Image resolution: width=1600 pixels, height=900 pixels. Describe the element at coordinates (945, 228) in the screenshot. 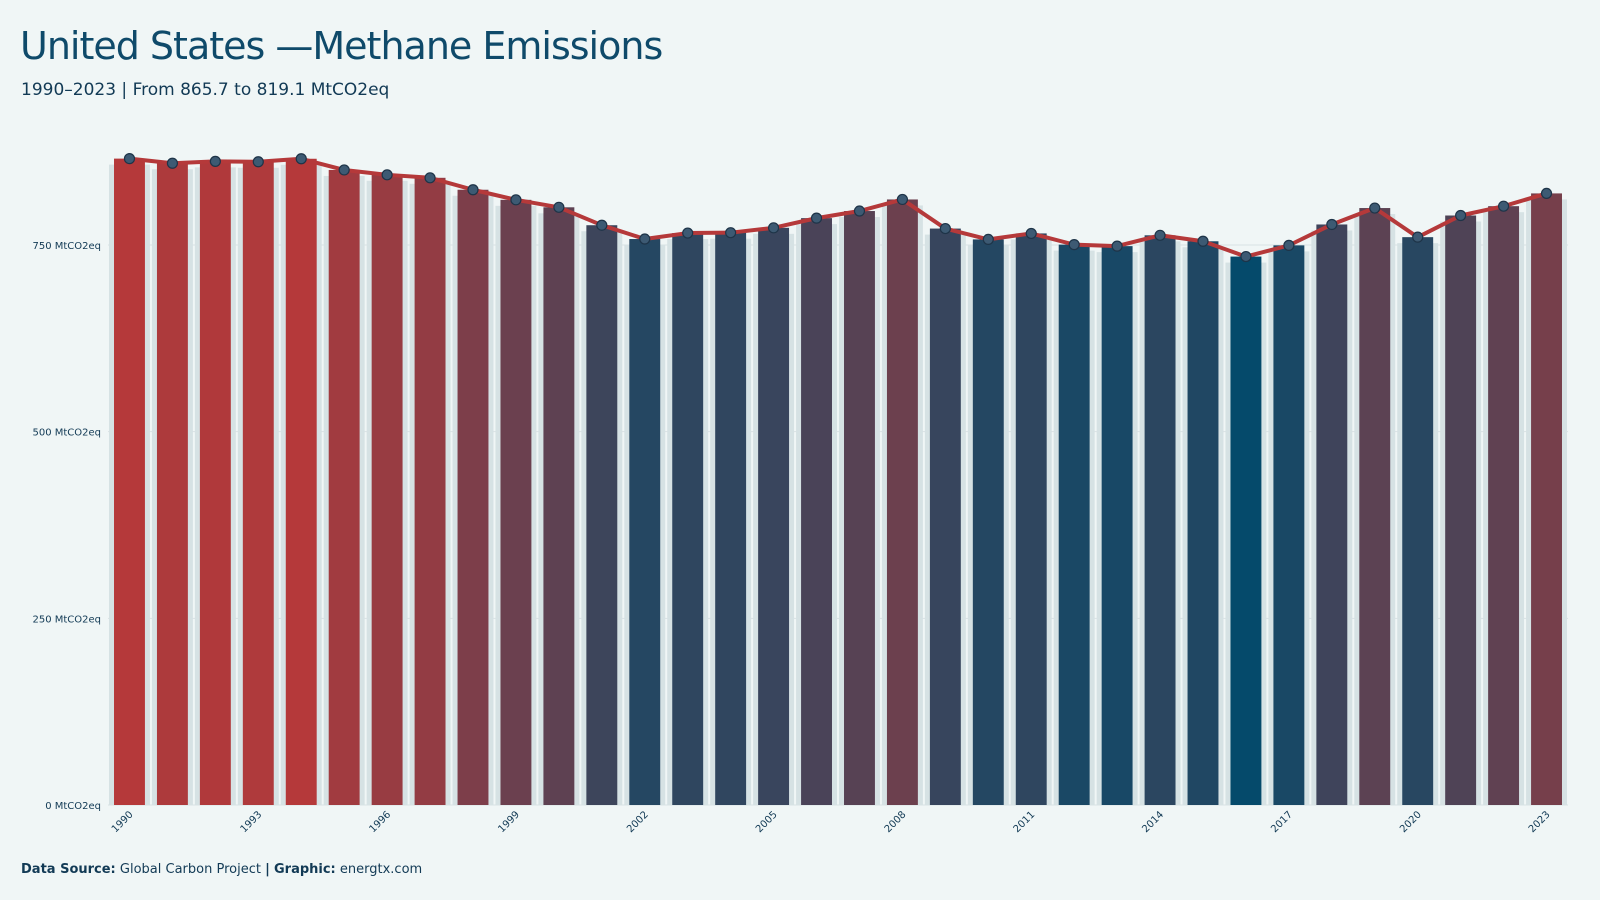

I see `point-2009` at that location.